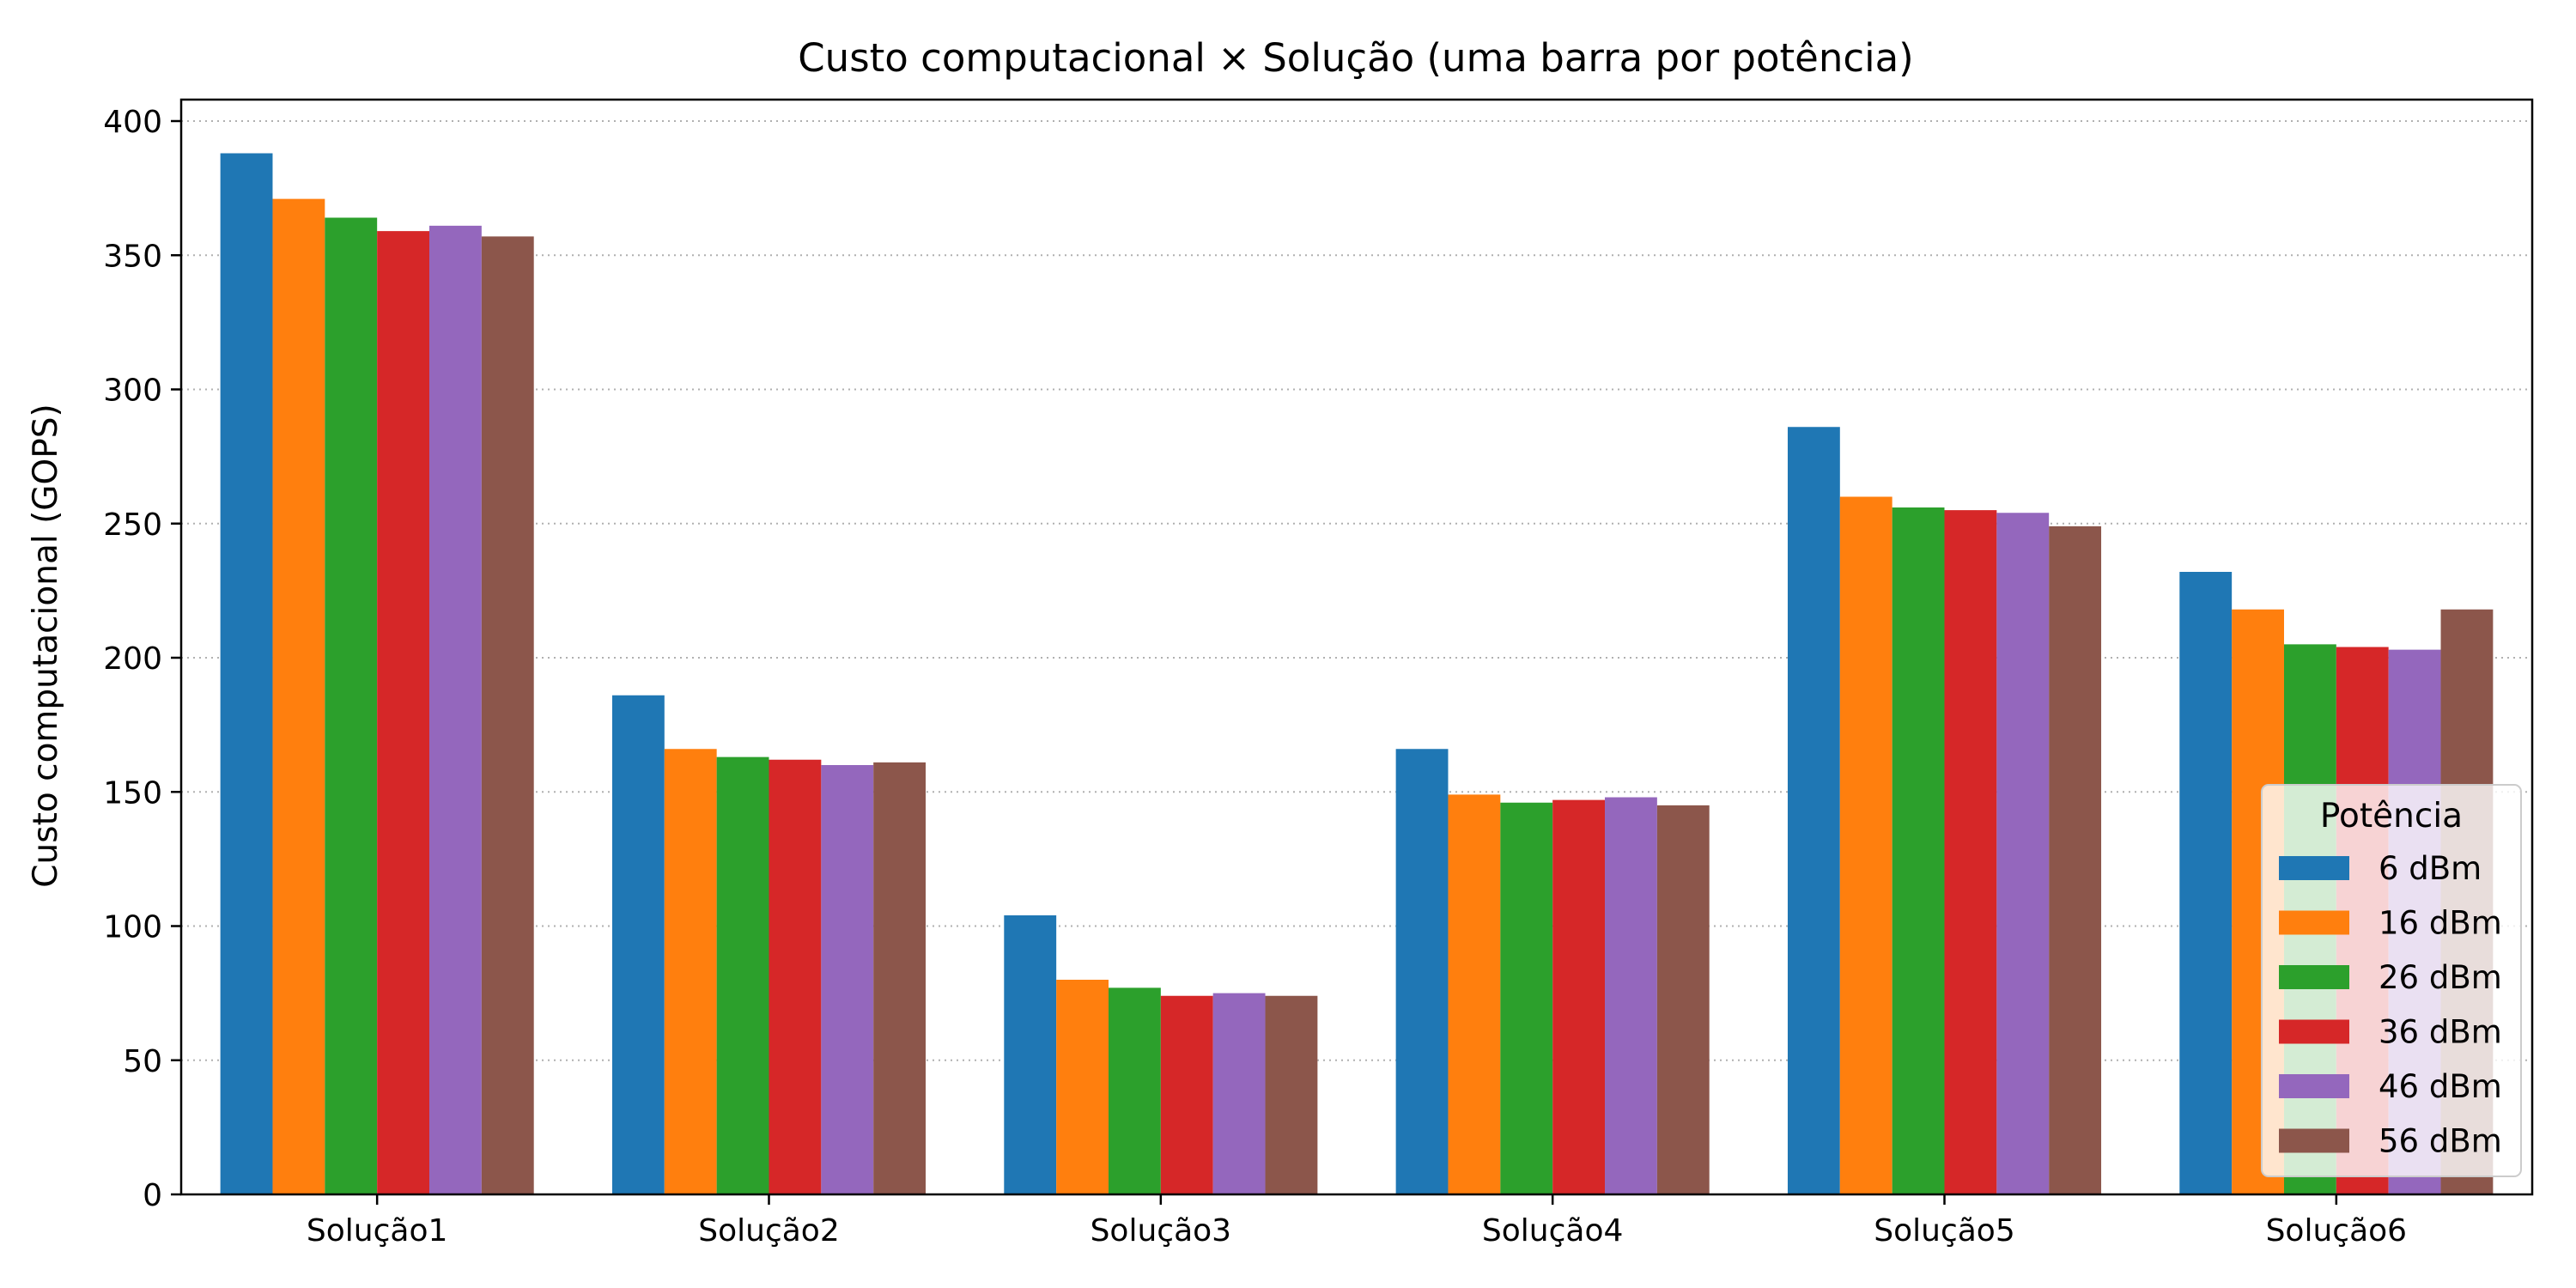  What do you see at coordinates (247, 673) in the screenshot?
I see `bar-Solução1-6dBm` at bounding box center [247, 673].